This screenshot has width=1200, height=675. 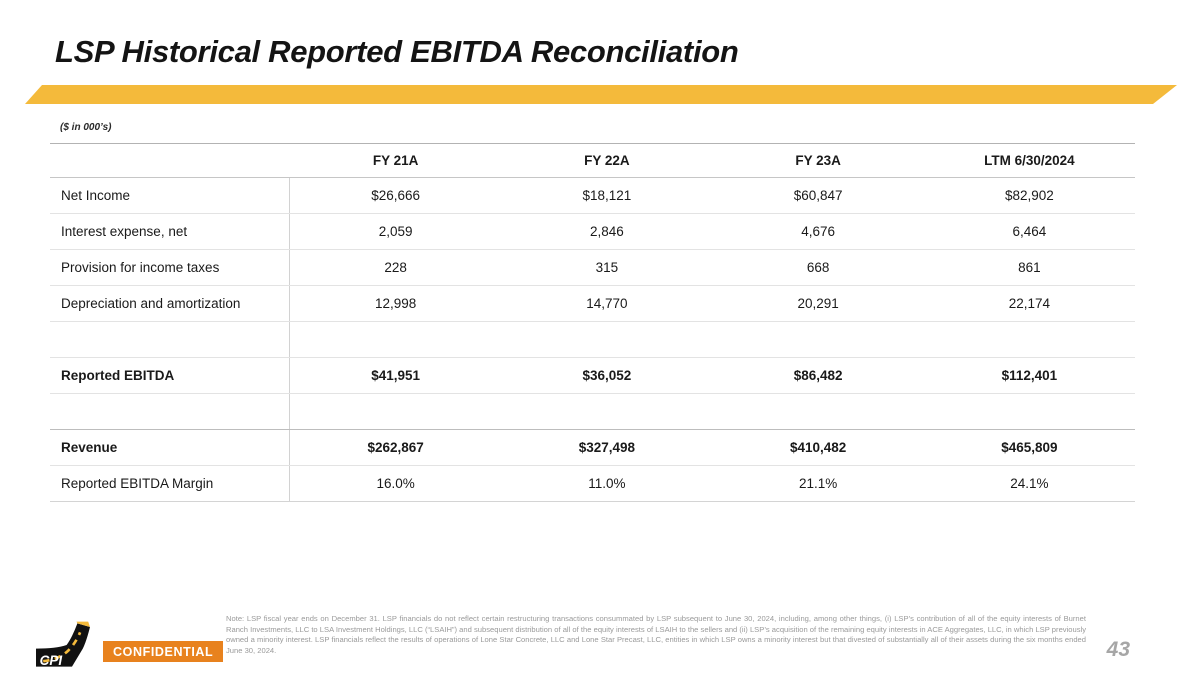 What do you see at coordinates (607, 267) in the screenshot?
I see `cell-value: 315` at bounding box center [607, 267].